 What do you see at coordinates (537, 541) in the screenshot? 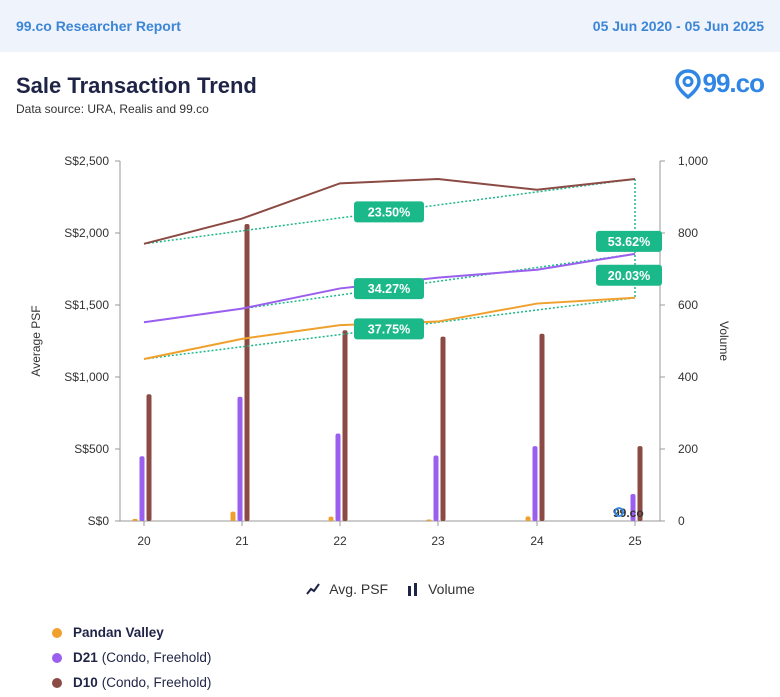
I see `x-tick-label: 24` at bounding box center [537, 541].